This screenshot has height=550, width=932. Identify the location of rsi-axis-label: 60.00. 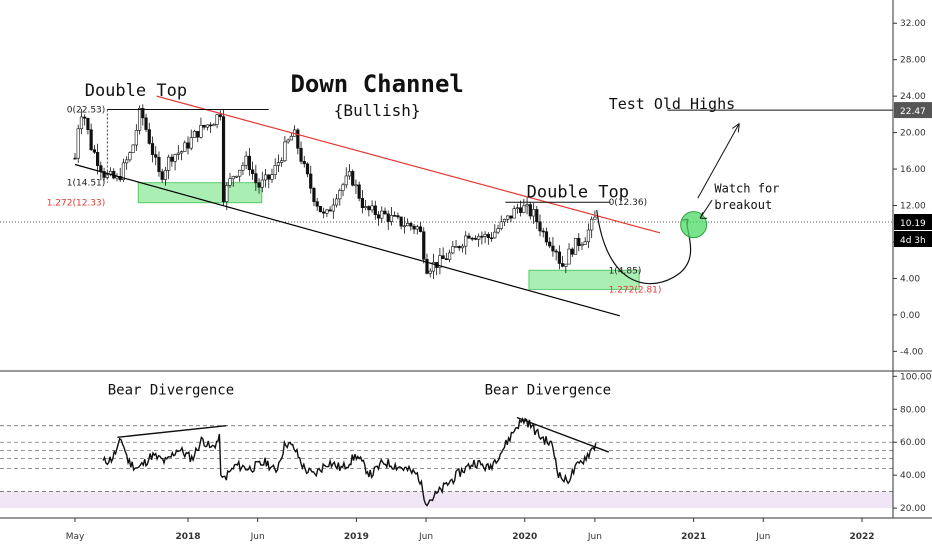
(913, 443).